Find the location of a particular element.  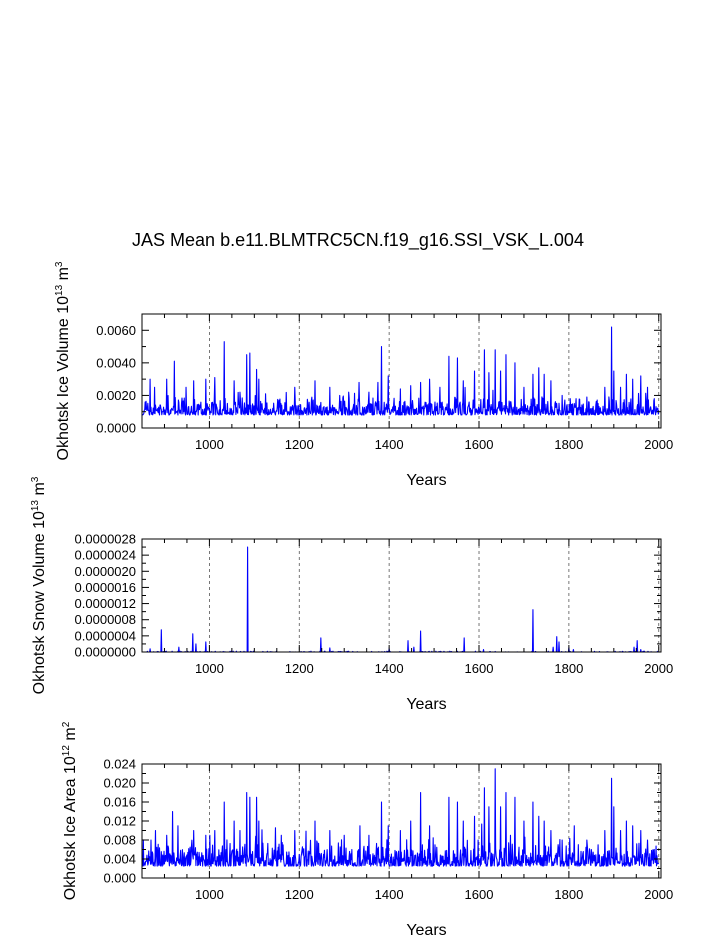

y-axis-label-part: Okhotsk Snow Volume 10 is located at coordinates (39, 602).